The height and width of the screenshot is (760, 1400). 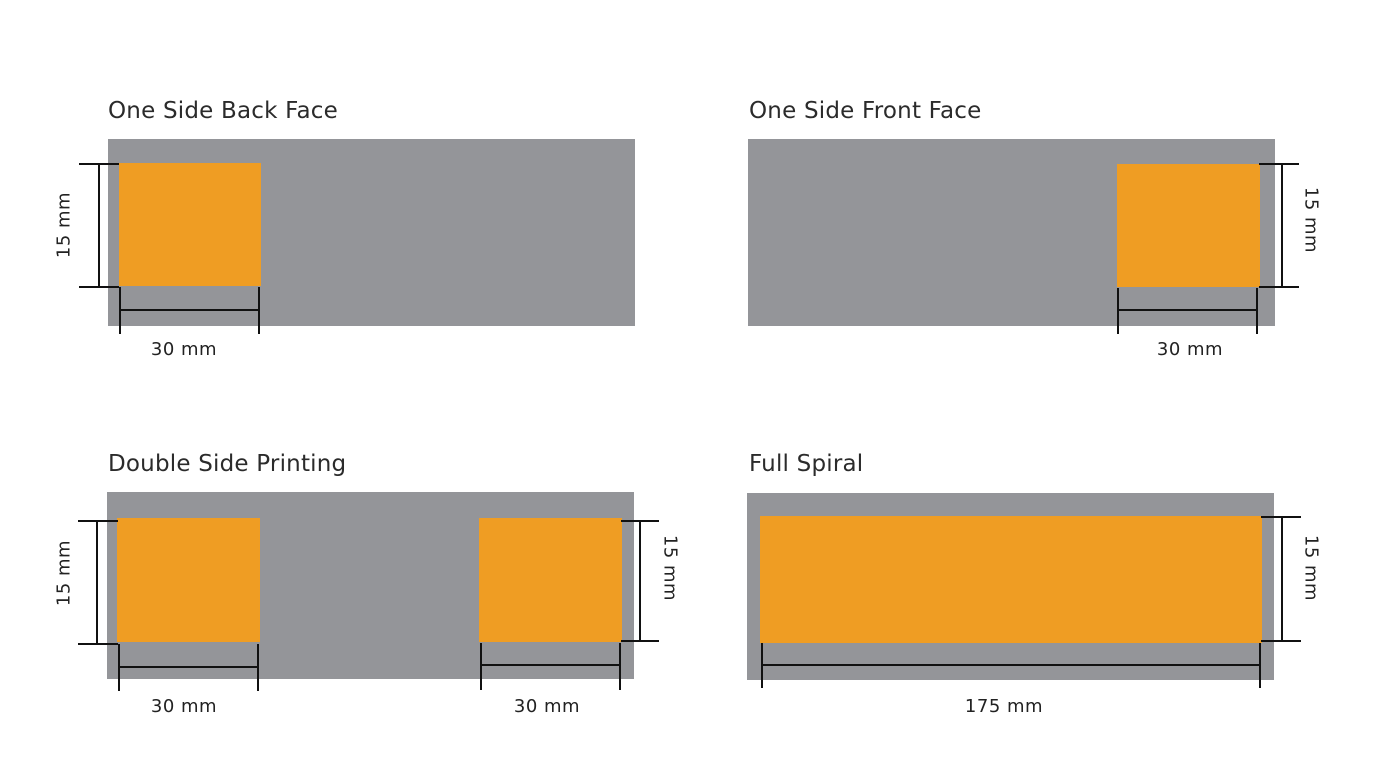 What do you see at coordinates (620, 666) in the screenshot?
I see `dim-tick-right-double-right` at bounding box center [620, 666].